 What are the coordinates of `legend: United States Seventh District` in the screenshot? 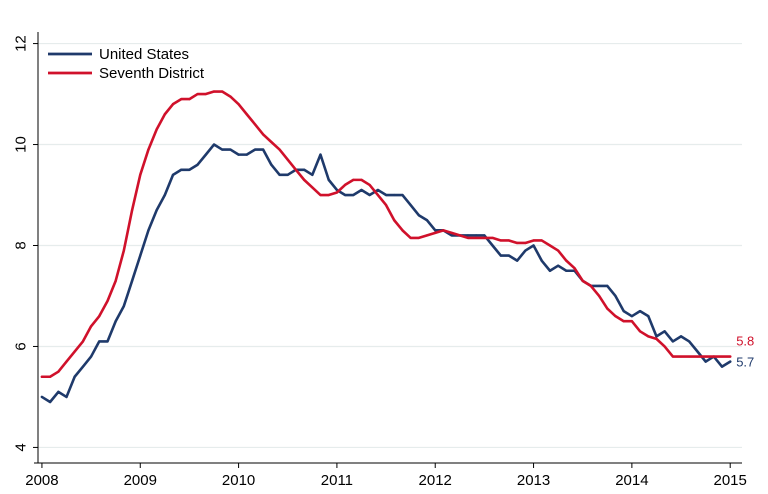 It's located at (126, 64).